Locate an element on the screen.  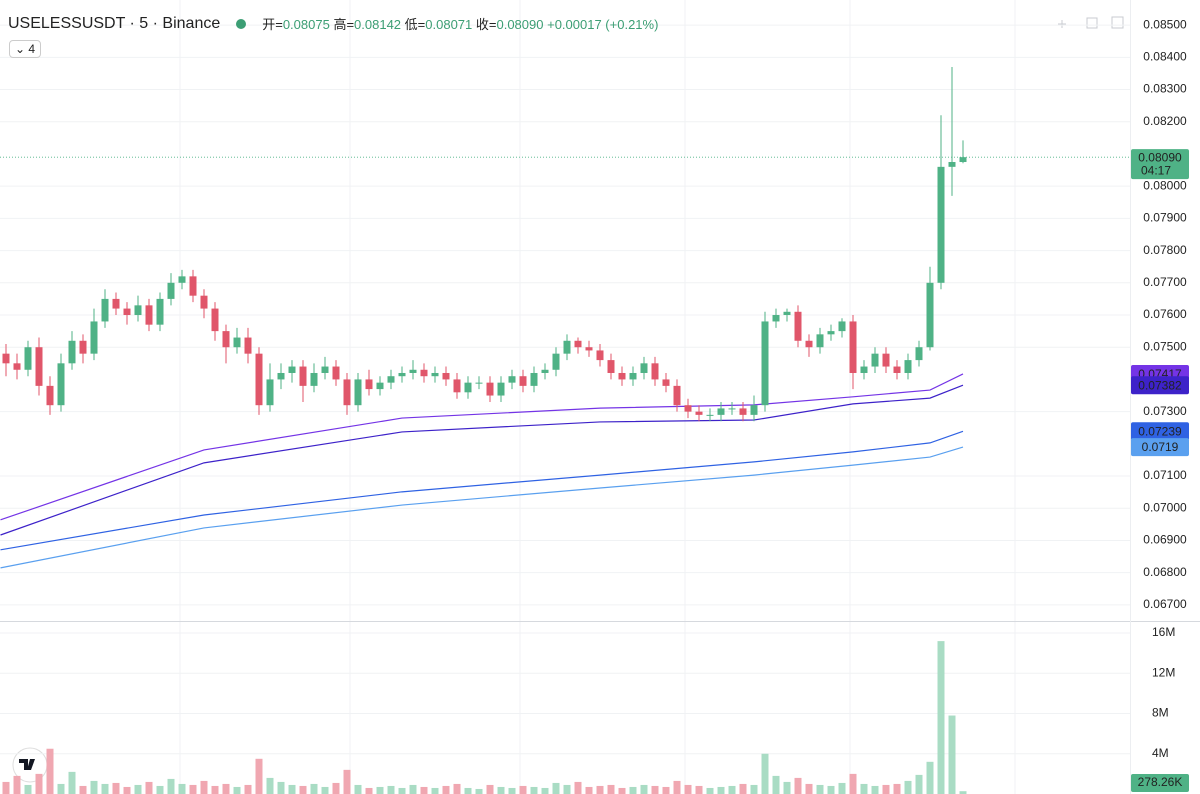
volume-tick-label: 12M is located at coordinates (1163, 672).